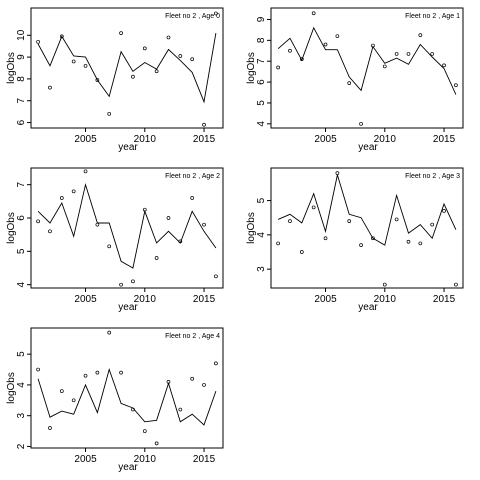 The height and width of the screenshot is (480, 480). What do you see at coordinates (192, 336) in the screenshot?
I see `panel-title: Fleet no 2 , Age 4` at bounding box center [192, 336].